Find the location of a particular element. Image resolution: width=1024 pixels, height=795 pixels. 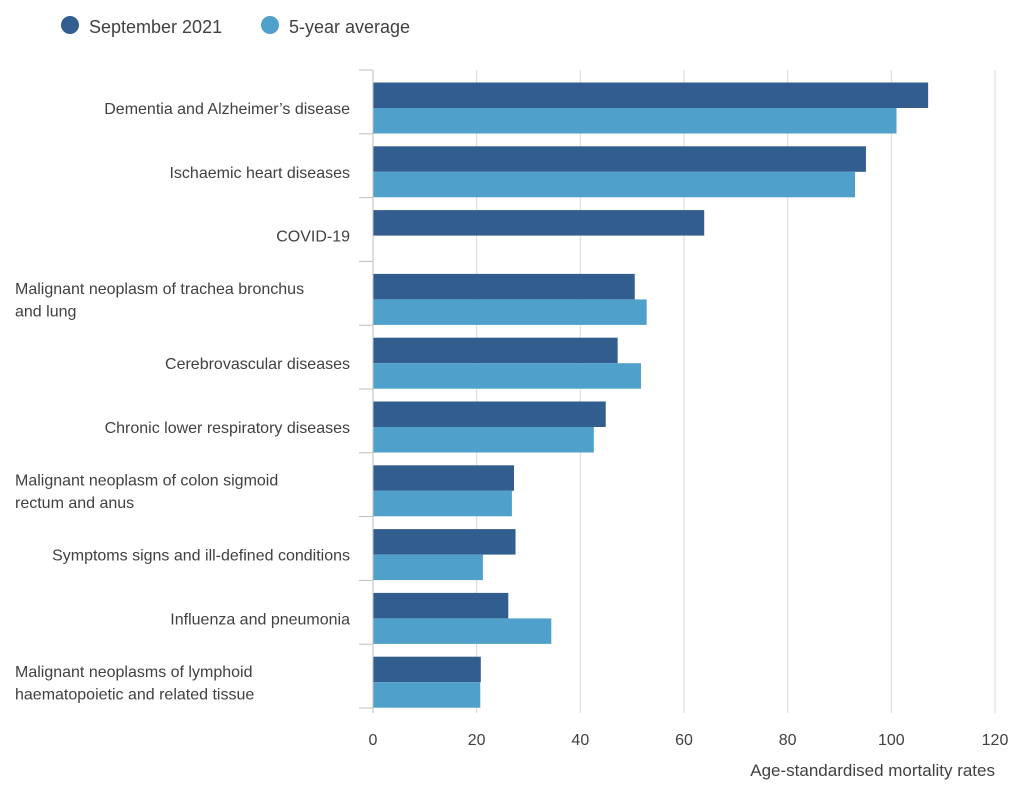

x-tick-label-0: 0 is located at coordinates (373, 740).